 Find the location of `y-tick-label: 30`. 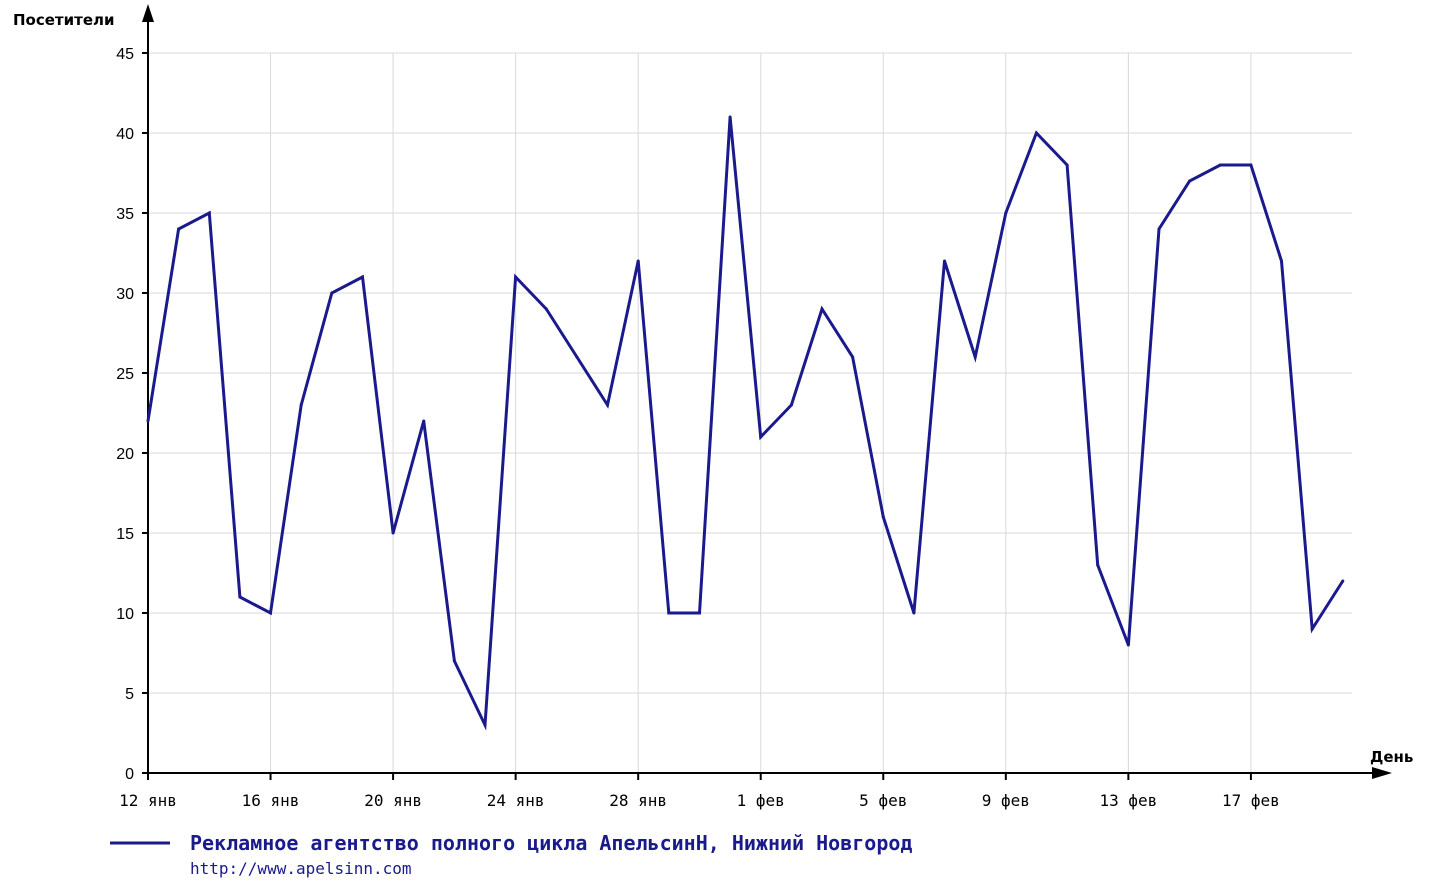

y-tick-label: 30 is located at coordinates (125, 294).